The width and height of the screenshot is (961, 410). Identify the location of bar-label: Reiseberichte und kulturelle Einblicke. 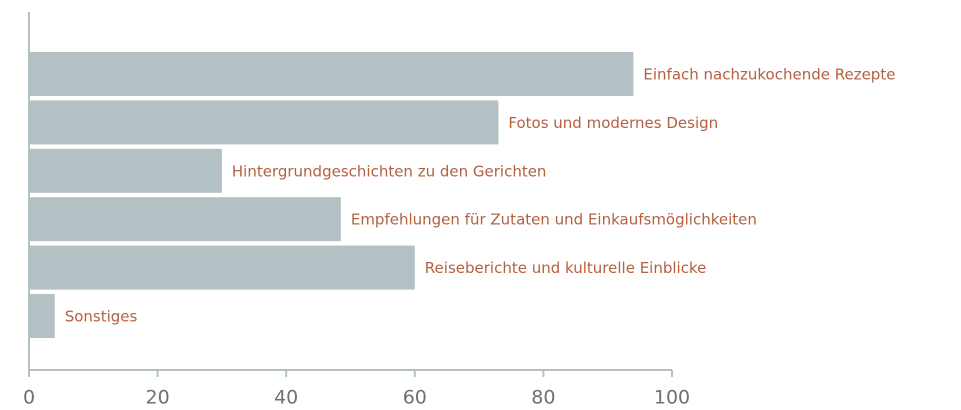
(566, 268).